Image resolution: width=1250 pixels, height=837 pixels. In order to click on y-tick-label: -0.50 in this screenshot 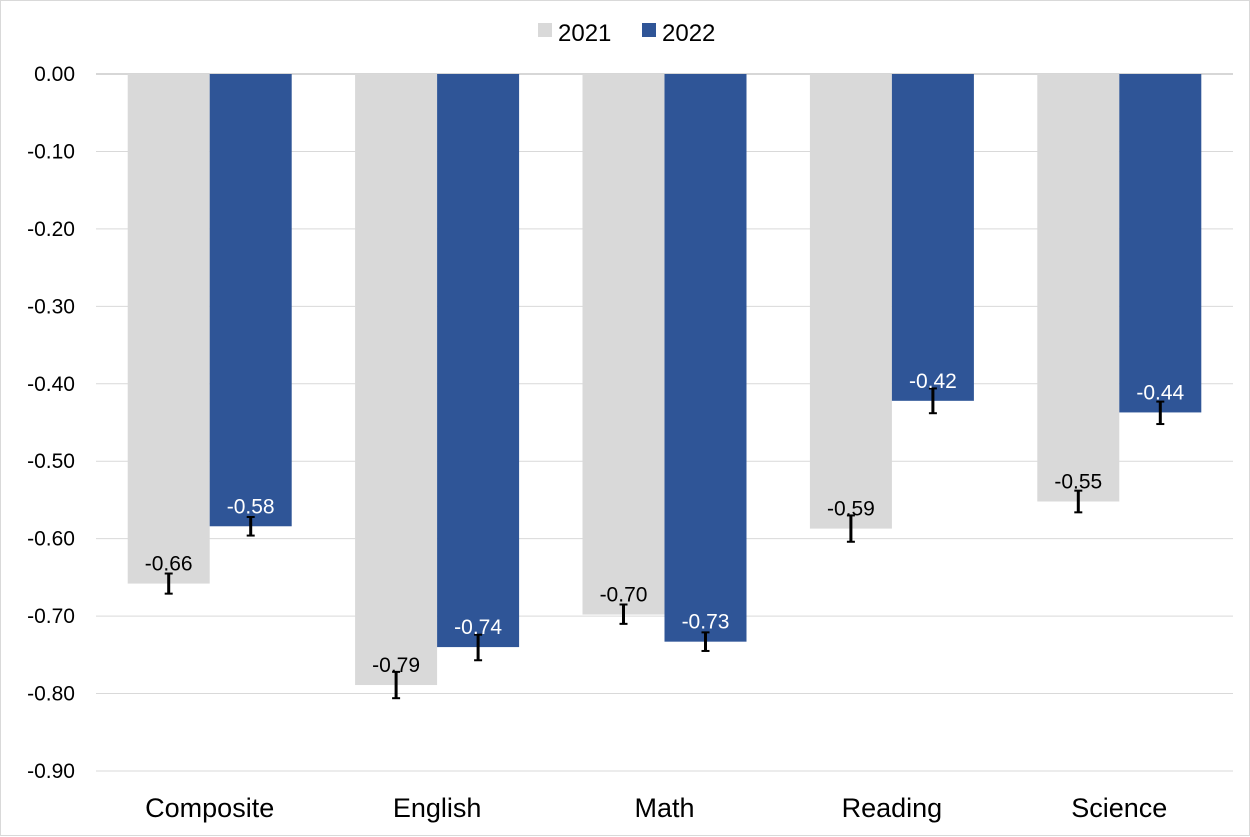, I will do `click(51, 461)`.